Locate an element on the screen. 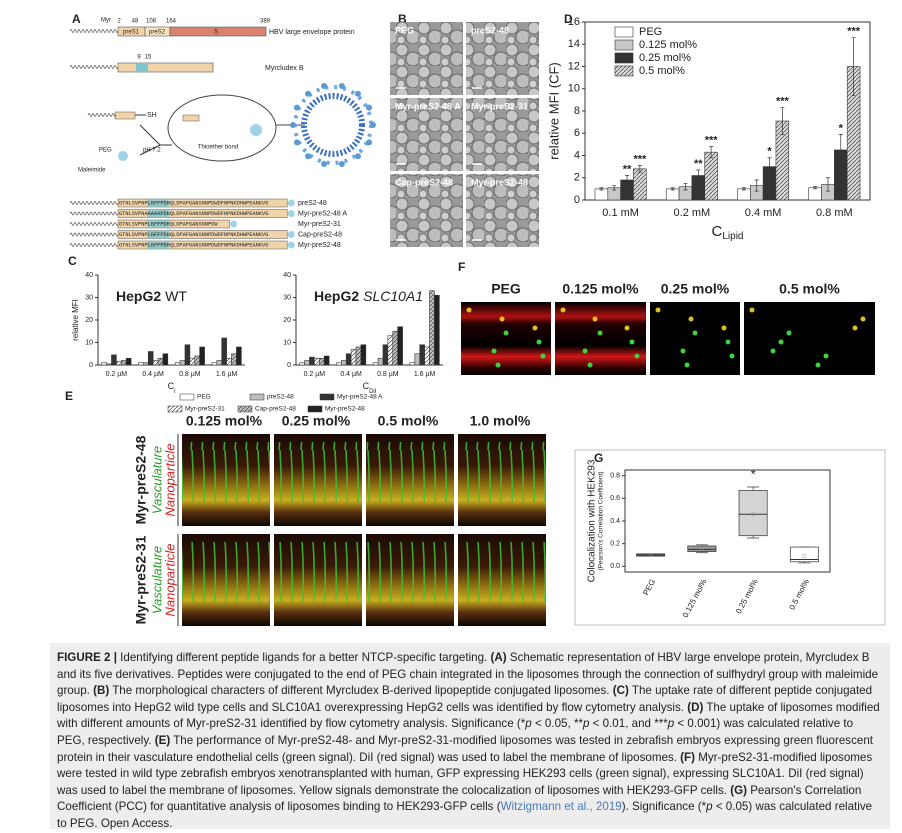 Image resolution: width=902 pixels, height=833 pixels. y-axis-sublabel: (Pearson's Correlation Coefficient) is located at coordinates (601, 520).